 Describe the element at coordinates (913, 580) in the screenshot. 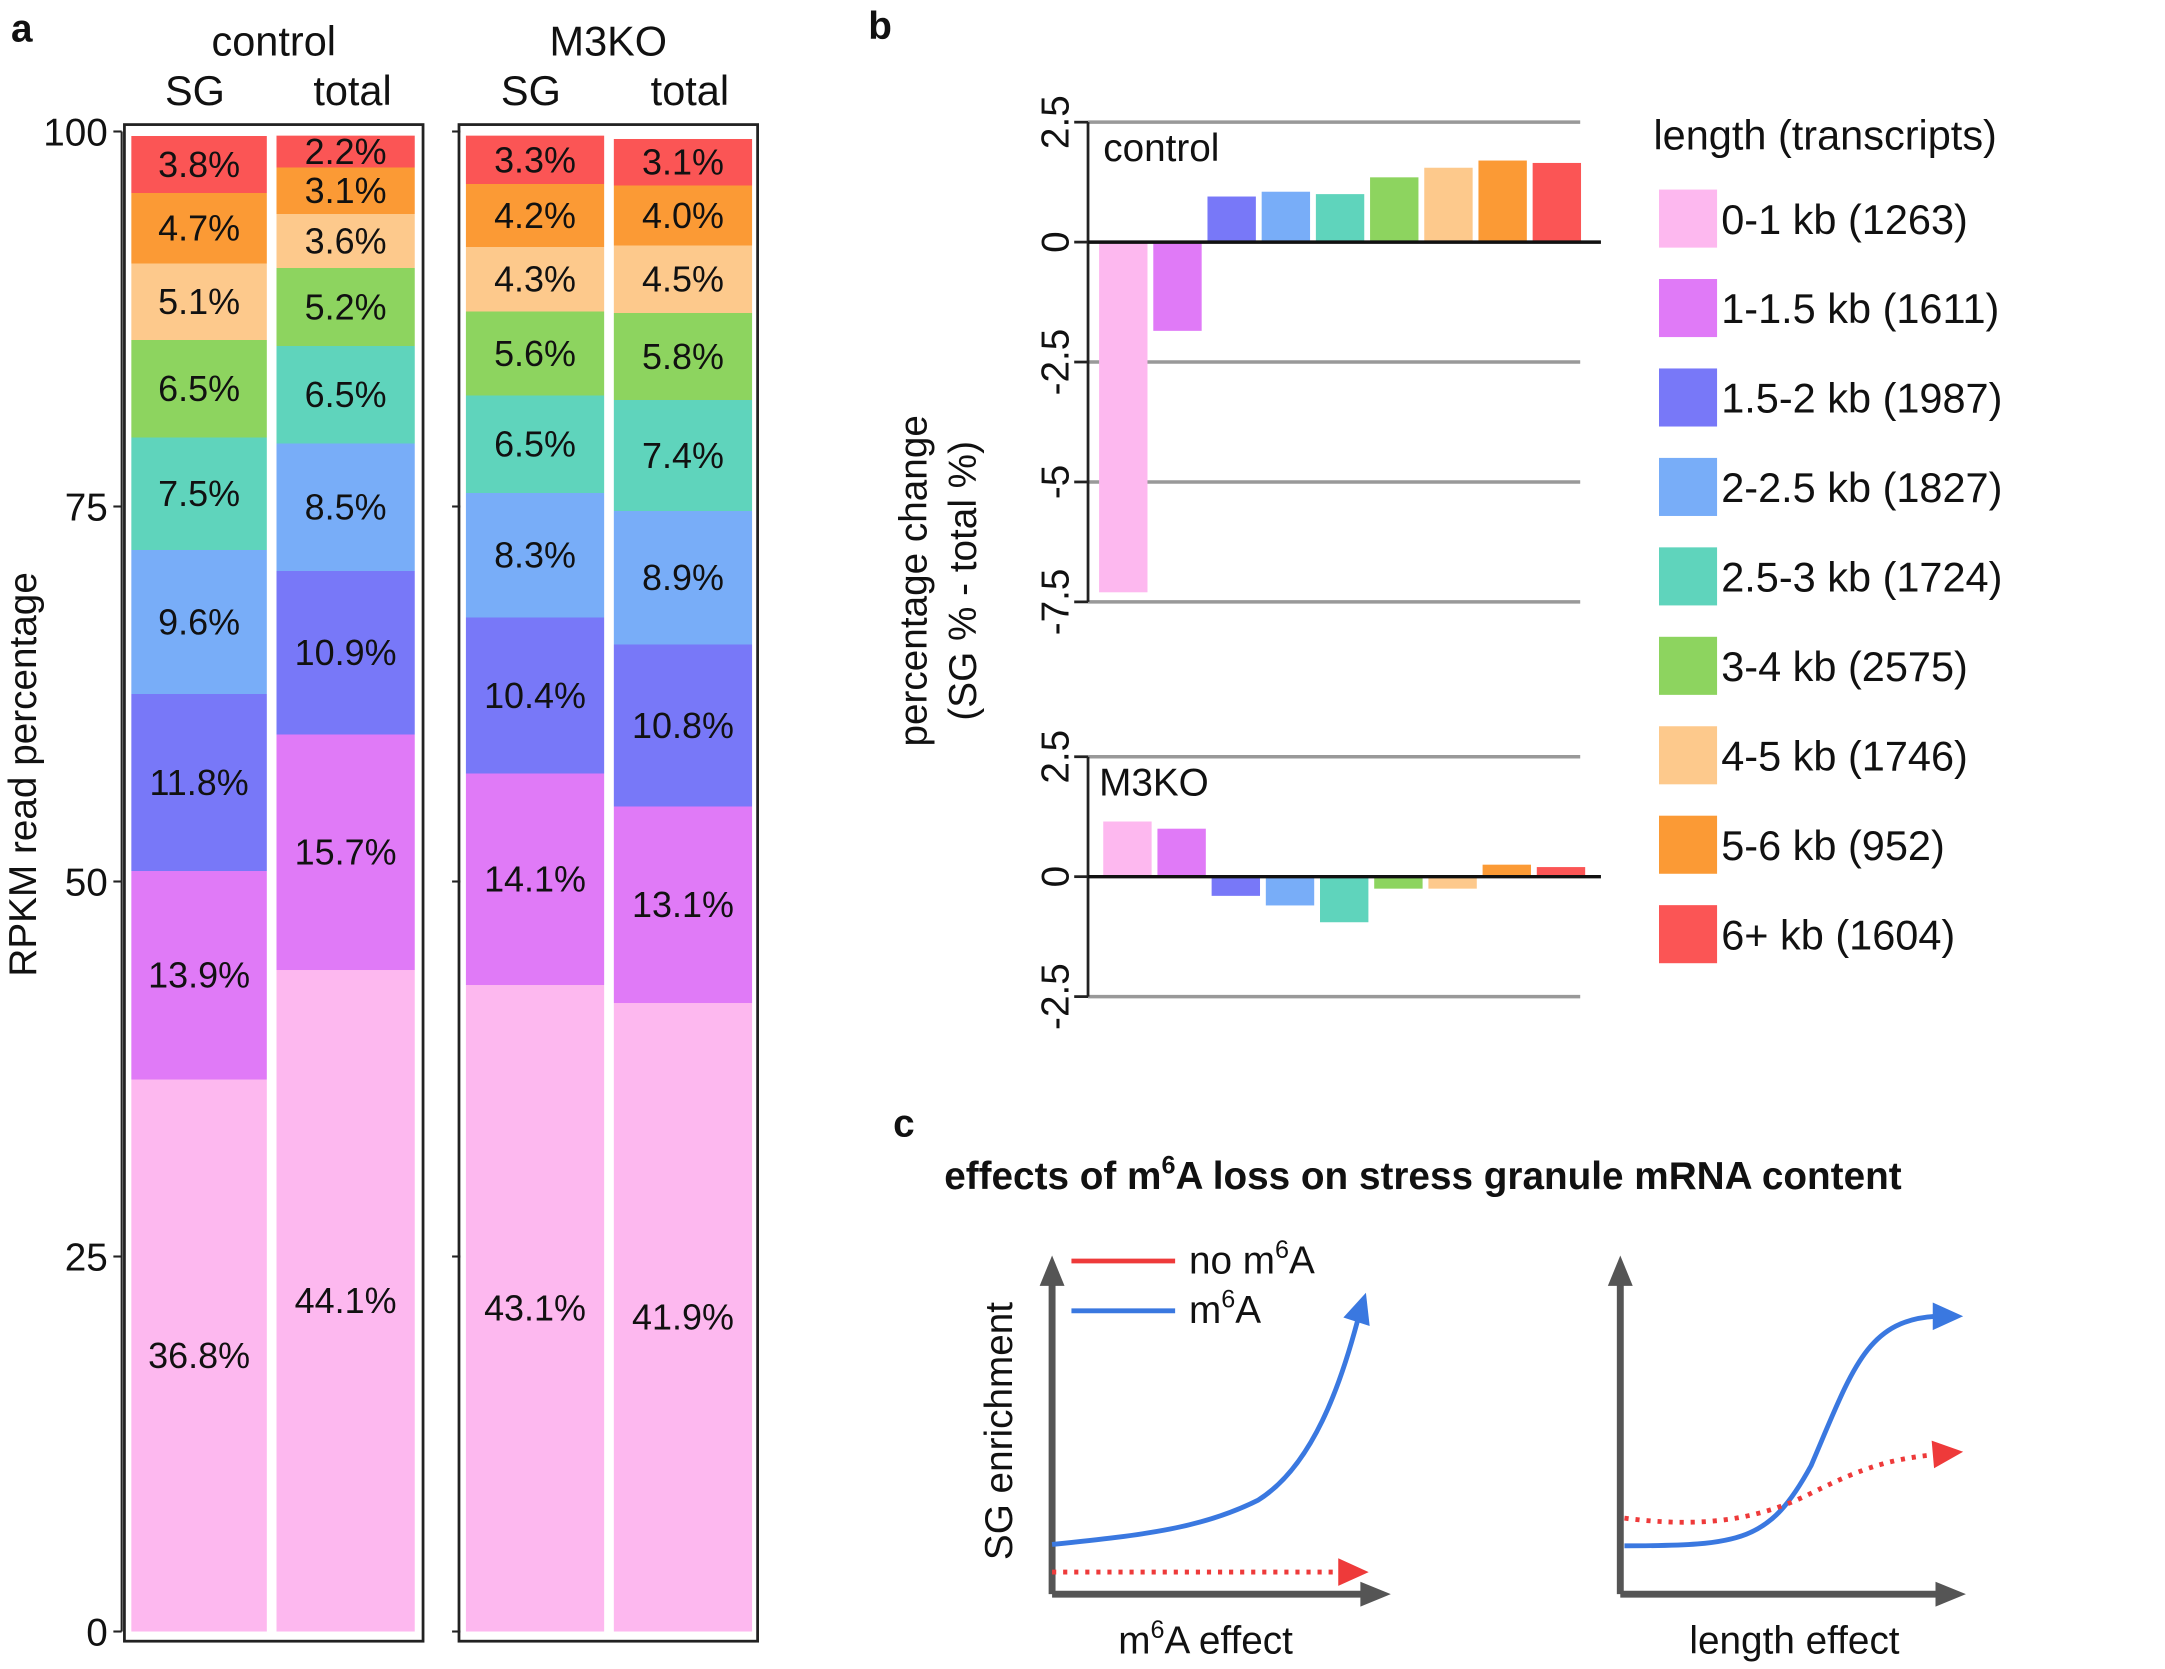

I see `y-axis-label-line: percentage change` at that location.